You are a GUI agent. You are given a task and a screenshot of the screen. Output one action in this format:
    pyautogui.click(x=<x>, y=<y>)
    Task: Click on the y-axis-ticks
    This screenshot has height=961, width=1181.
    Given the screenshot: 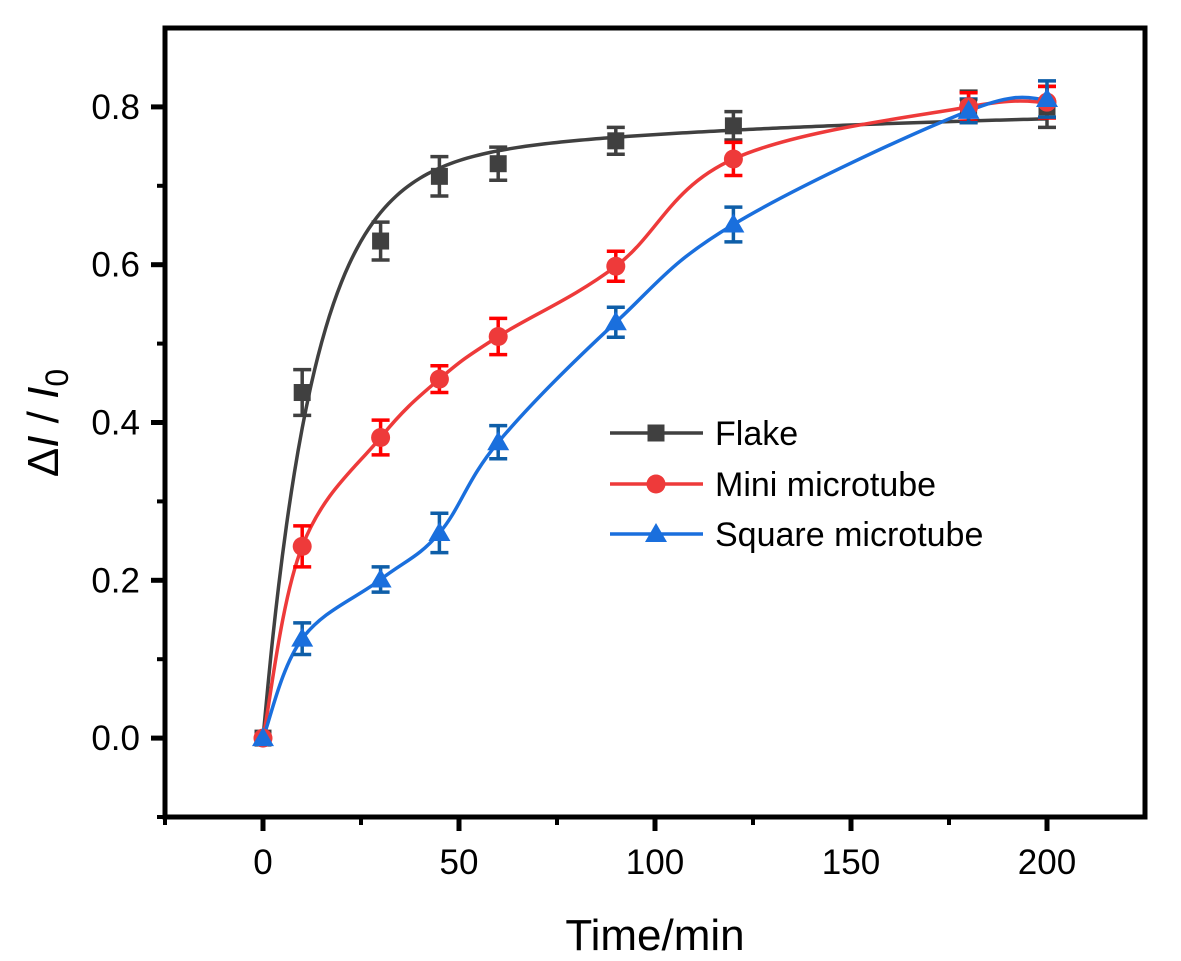 What is the action you would take?
    pyautogui.click(x=158, y=461)
    